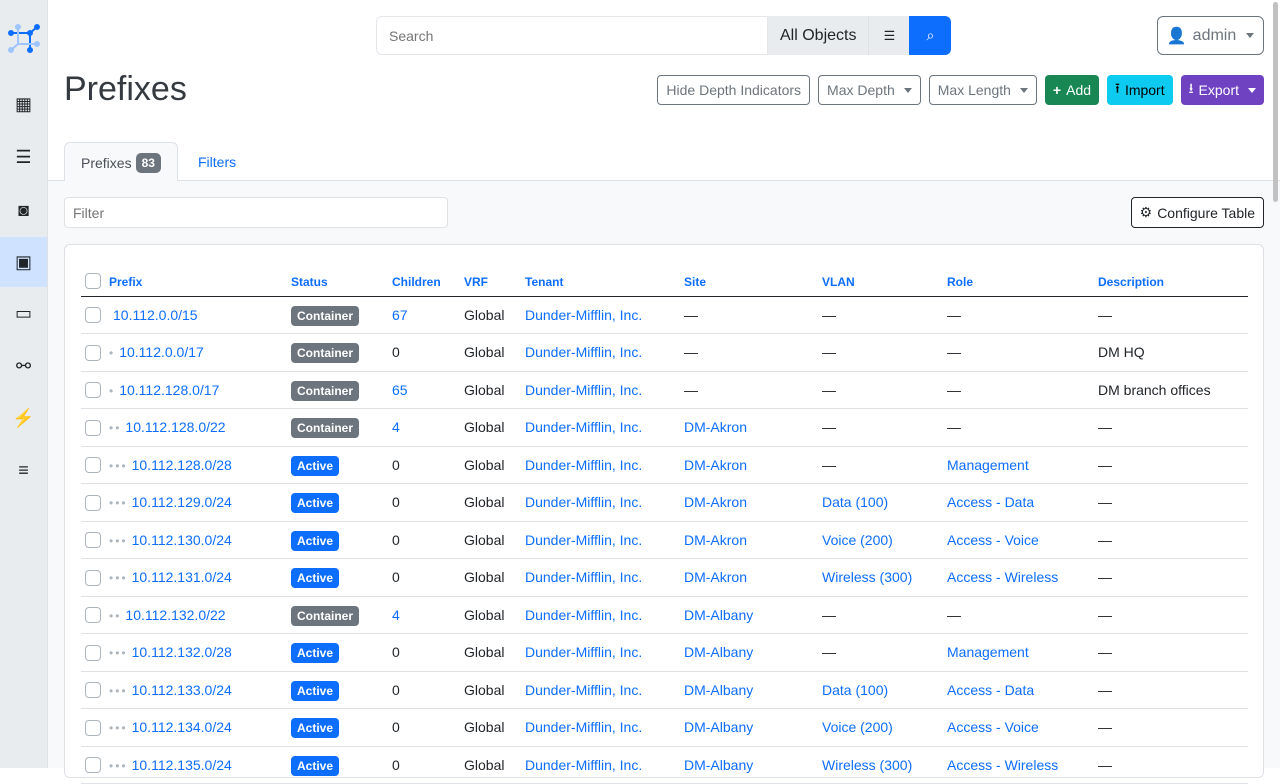  I want to click on search-button: ⌕, so click(930, 35).